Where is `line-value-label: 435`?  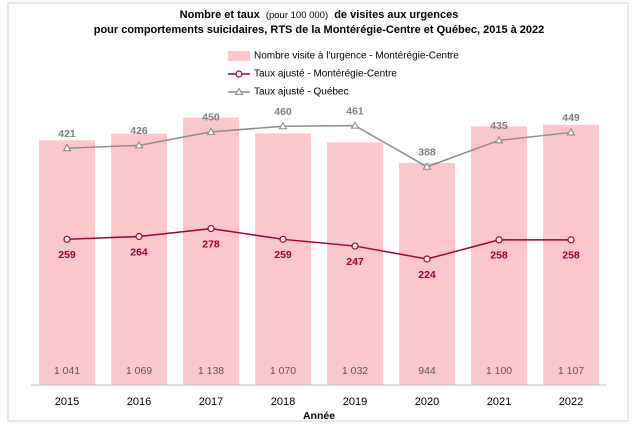 line-value-label: 435 is located at coordinates (499, 126).